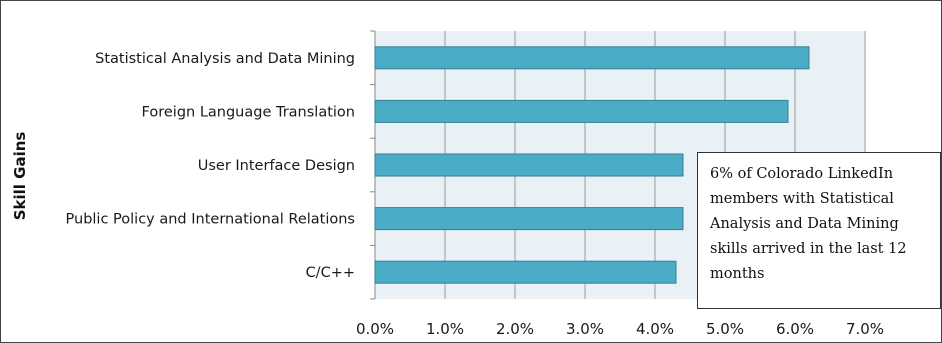 This screenshot has height=343, width=942. What do you see at coordinates (515, 329) in the screenshot?
I see `x-tick-label: 2.0%` at bounding box center [515, 329].